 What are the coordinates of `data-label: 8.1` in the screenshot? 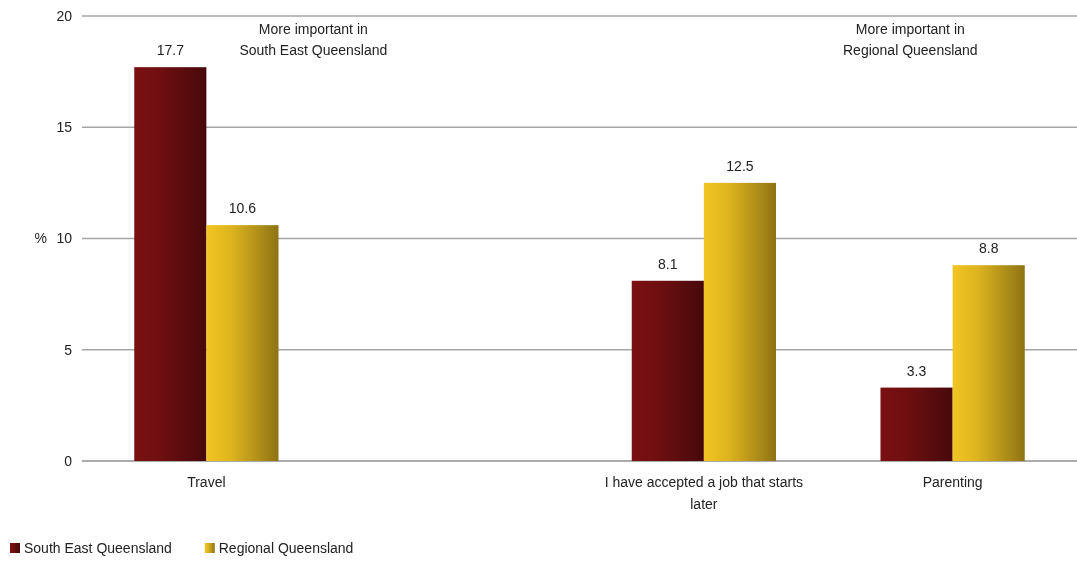 It's located at (668, 263).